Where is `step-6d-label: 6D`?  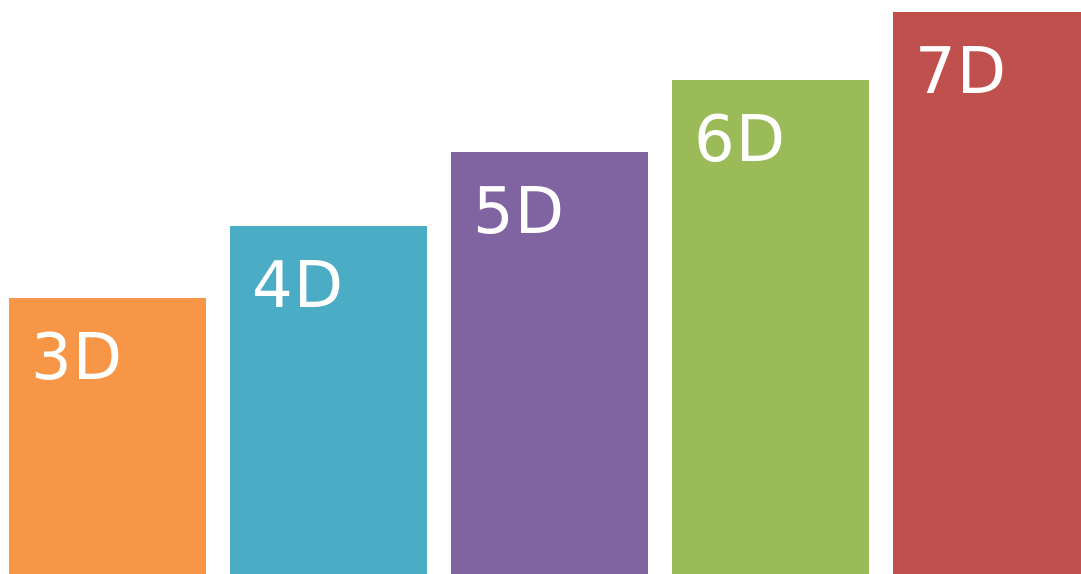 step-6d-label: 6D is located at coordinates (740, 140).